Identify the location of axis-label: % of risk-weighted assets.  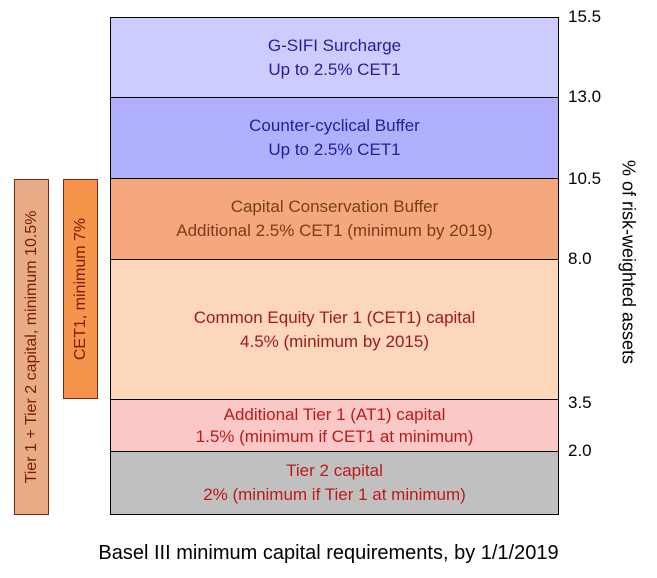
(628, 262).